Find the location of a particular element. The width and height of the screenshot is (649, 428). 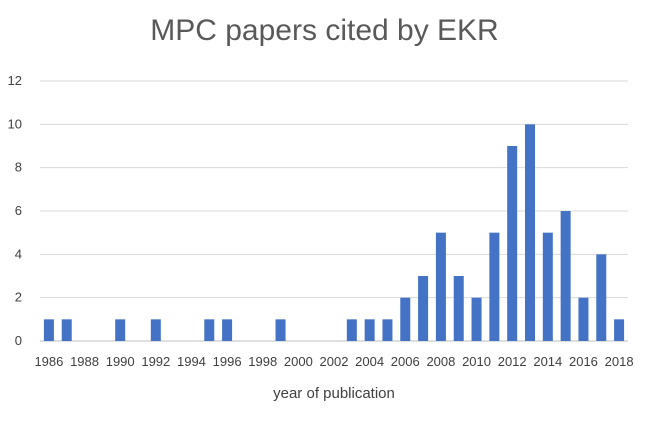

x-tick-label: 2016 is located at coordinates (583, 361).